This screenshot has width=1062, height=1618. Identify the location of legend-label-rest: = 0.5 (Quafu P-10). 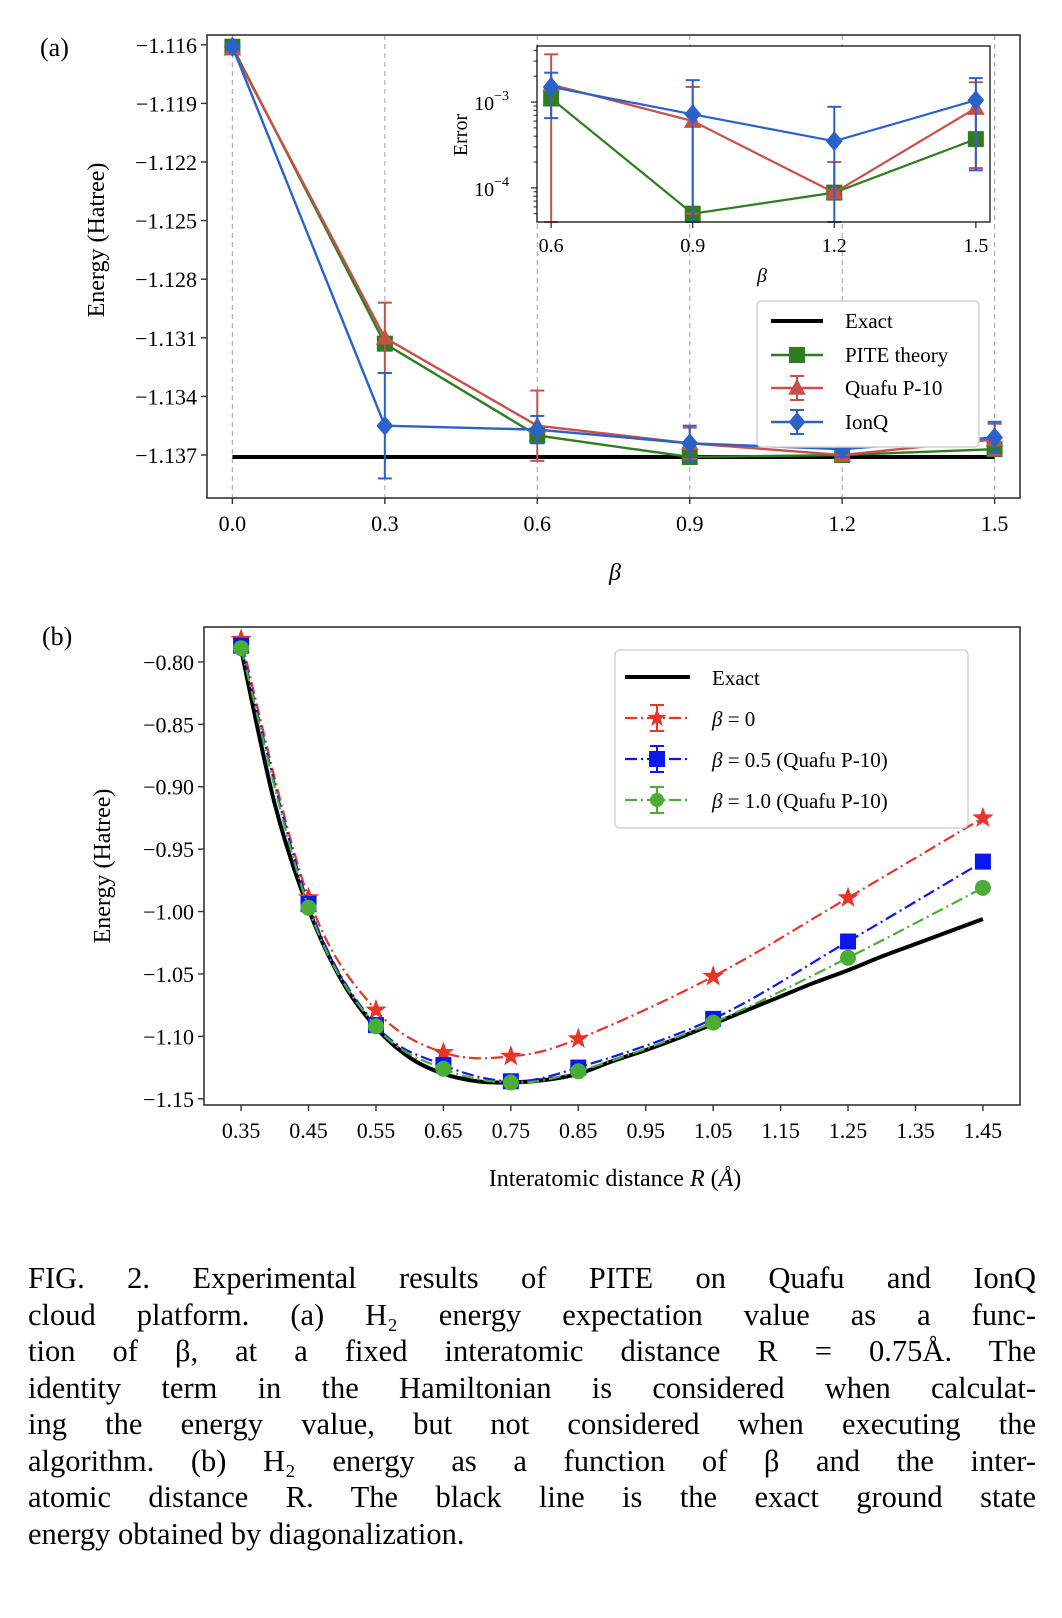
(804, 760).